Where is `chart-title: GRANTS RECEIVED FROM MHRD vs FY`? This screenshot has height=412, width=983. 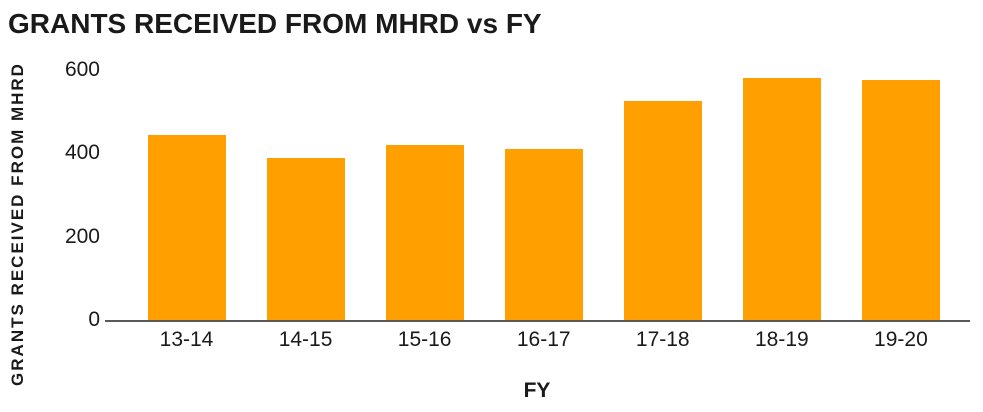
chart-title: GRANTS RECEIVED FROM MHRD vs FY is located at coordinates (275, 23).